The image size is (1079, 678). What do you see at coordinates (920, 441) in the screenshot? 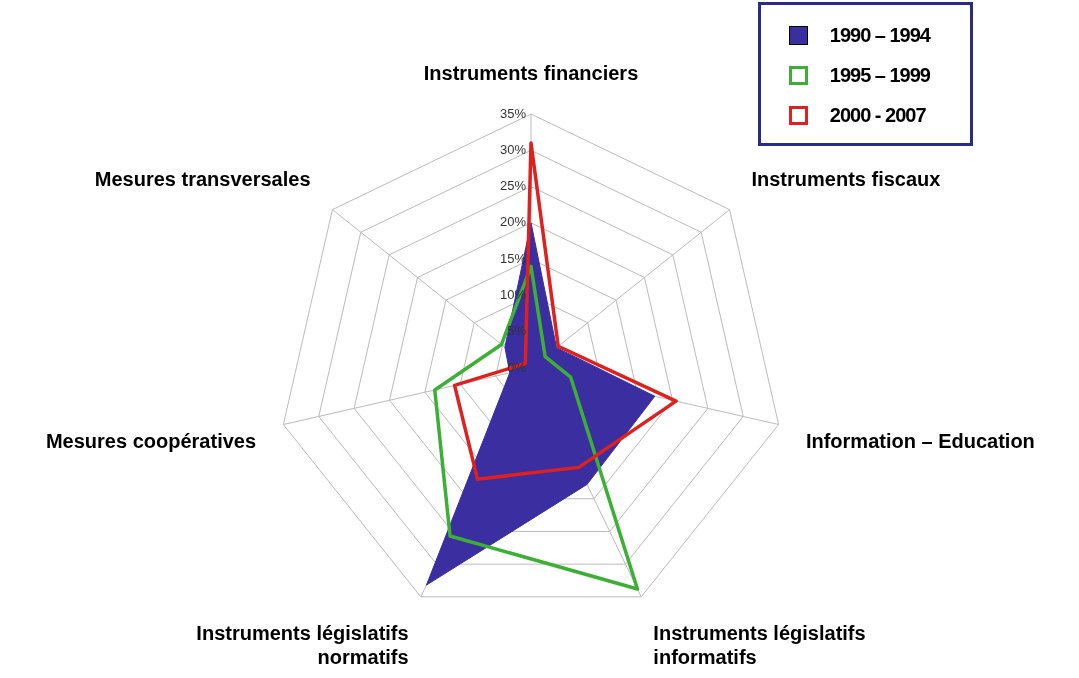
I see `spoke-label: Information – Education` at bounding box center [920, 441].